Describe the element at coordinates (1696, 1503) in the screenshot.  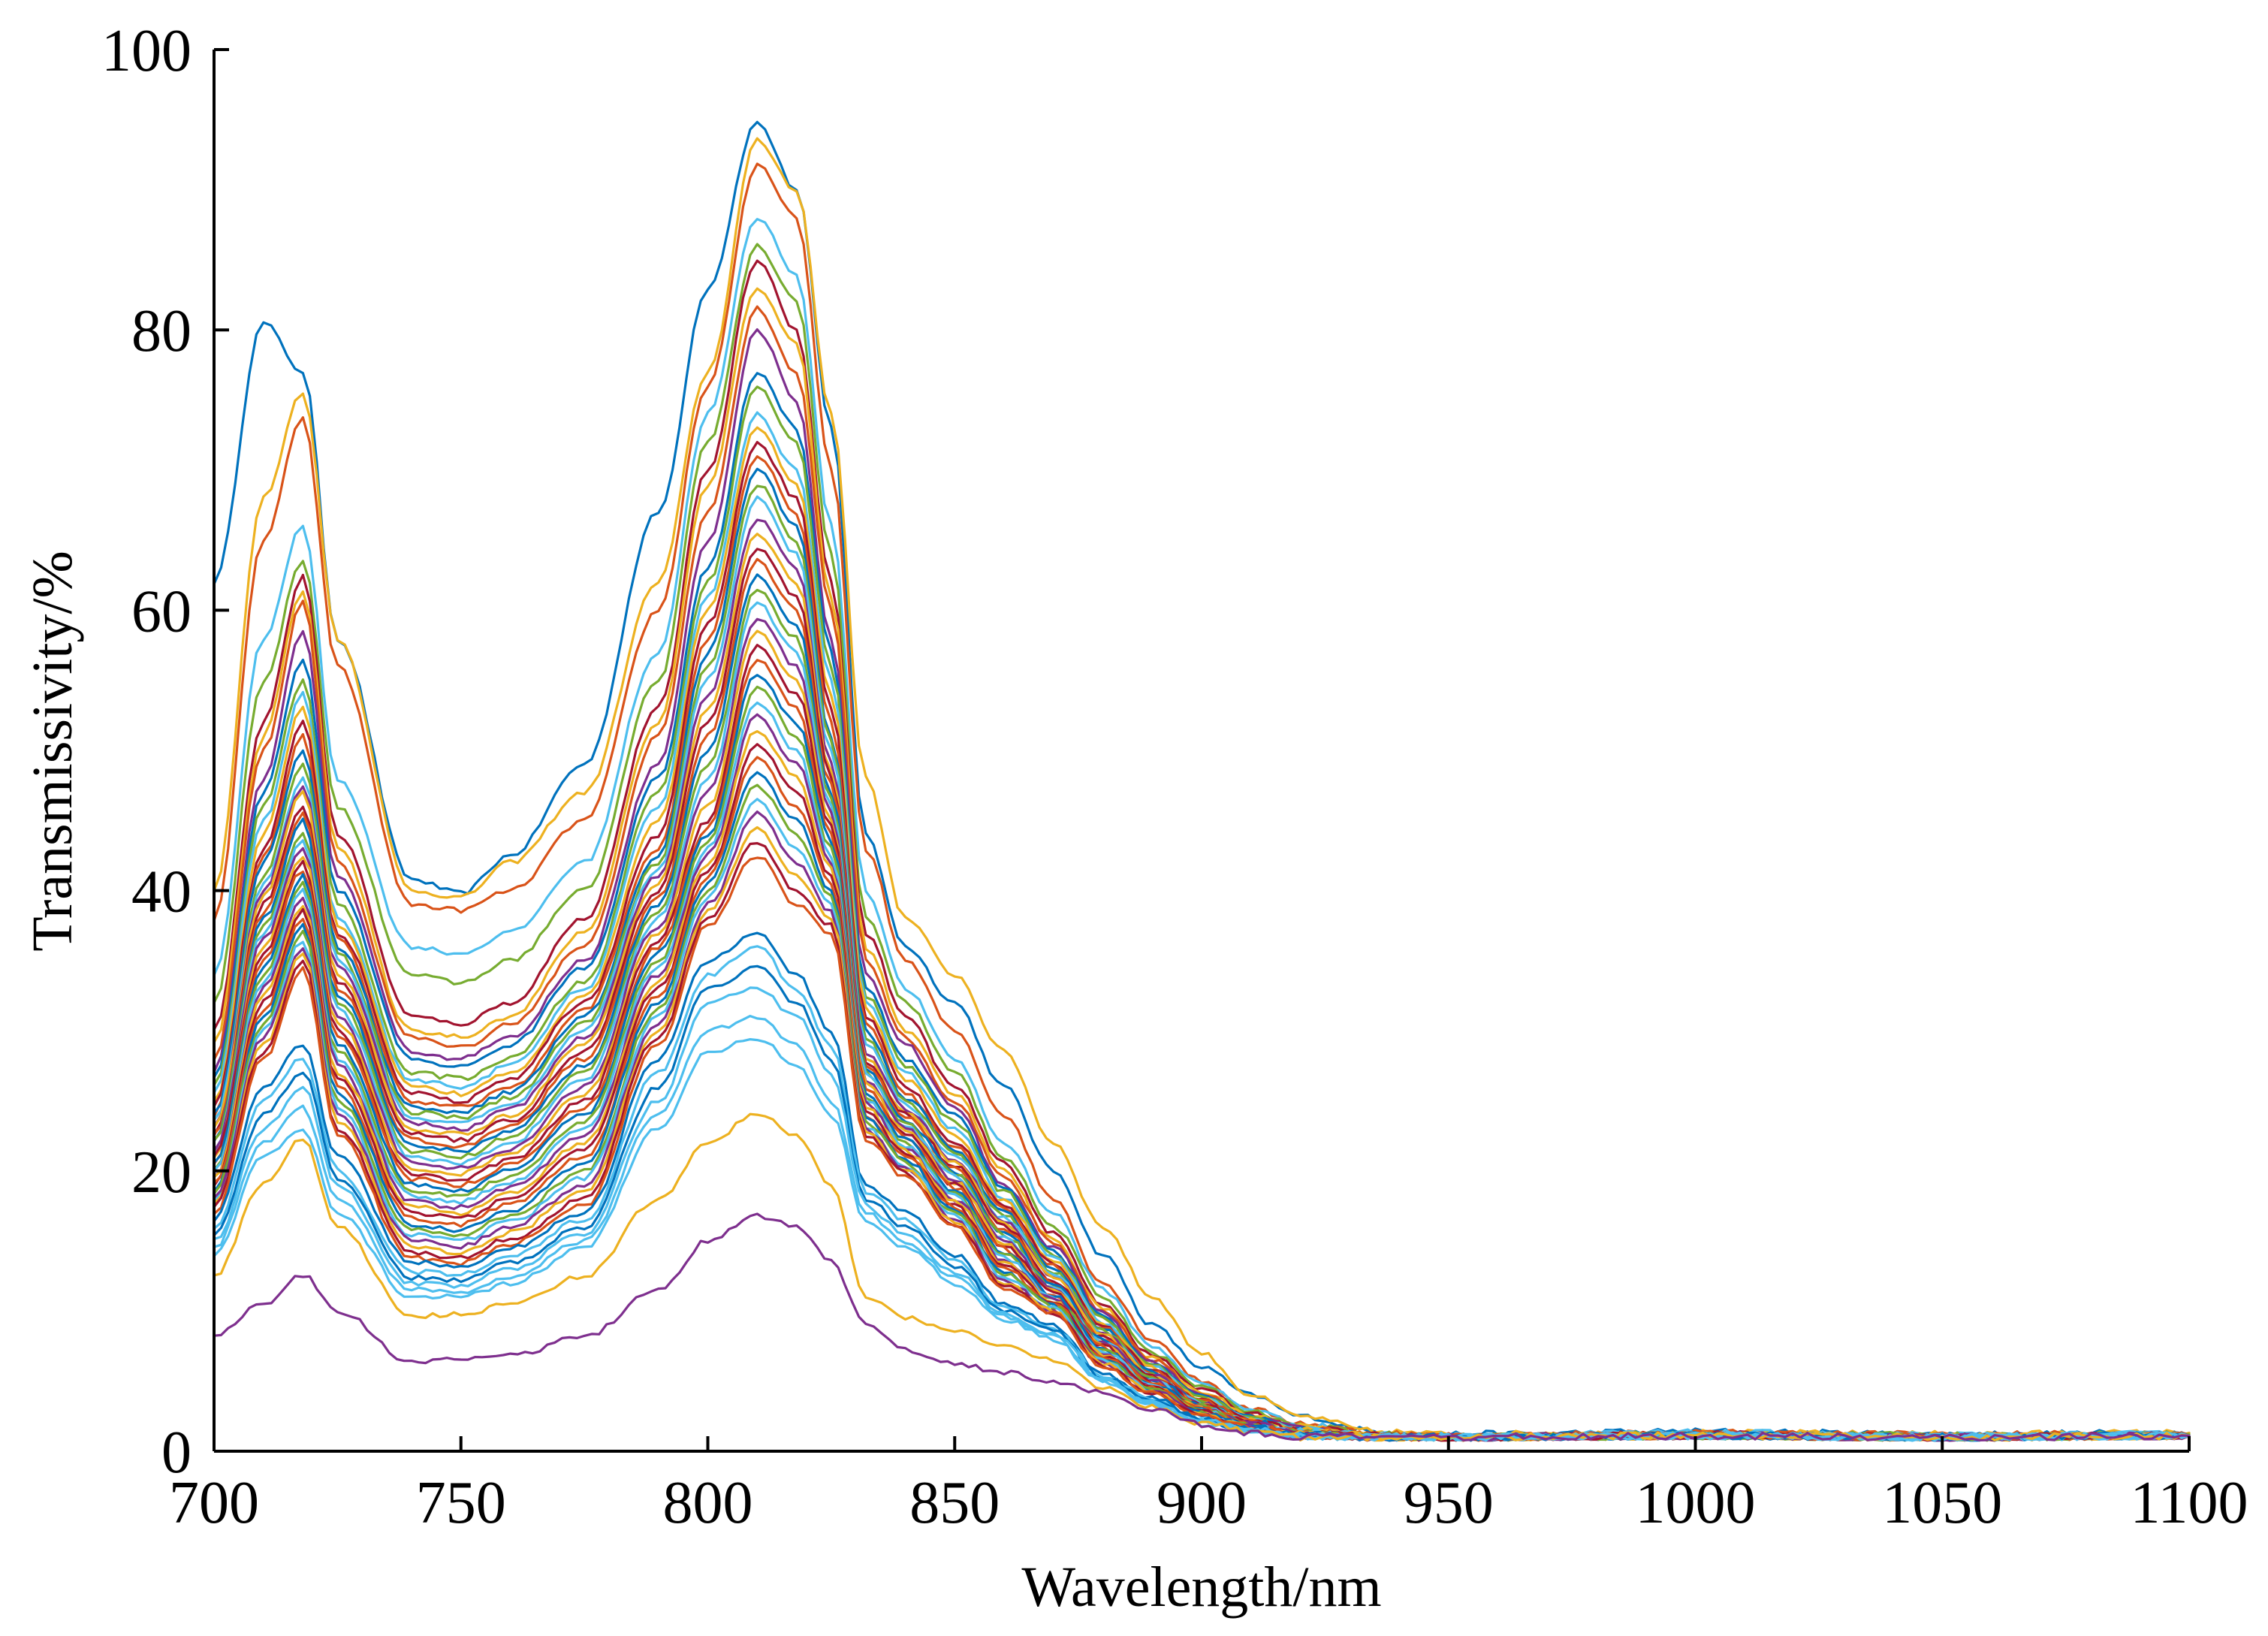
I see `x-tick-label: 1000` at that location.